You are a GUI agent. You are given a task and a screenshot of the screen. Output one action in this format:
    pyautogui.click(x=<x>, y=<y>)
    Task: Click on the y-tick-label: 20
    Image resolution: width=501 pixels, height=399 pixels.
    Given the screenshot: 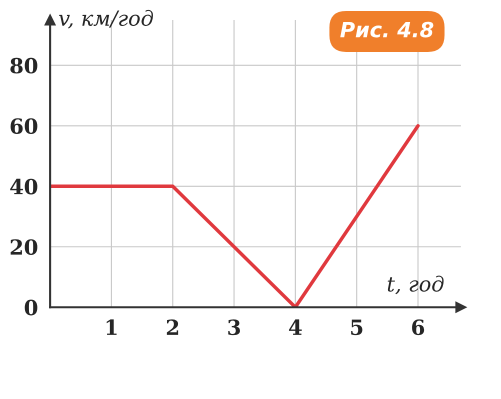 What is the action you would take?
    pyautogui.click(x=24, y=247)
    